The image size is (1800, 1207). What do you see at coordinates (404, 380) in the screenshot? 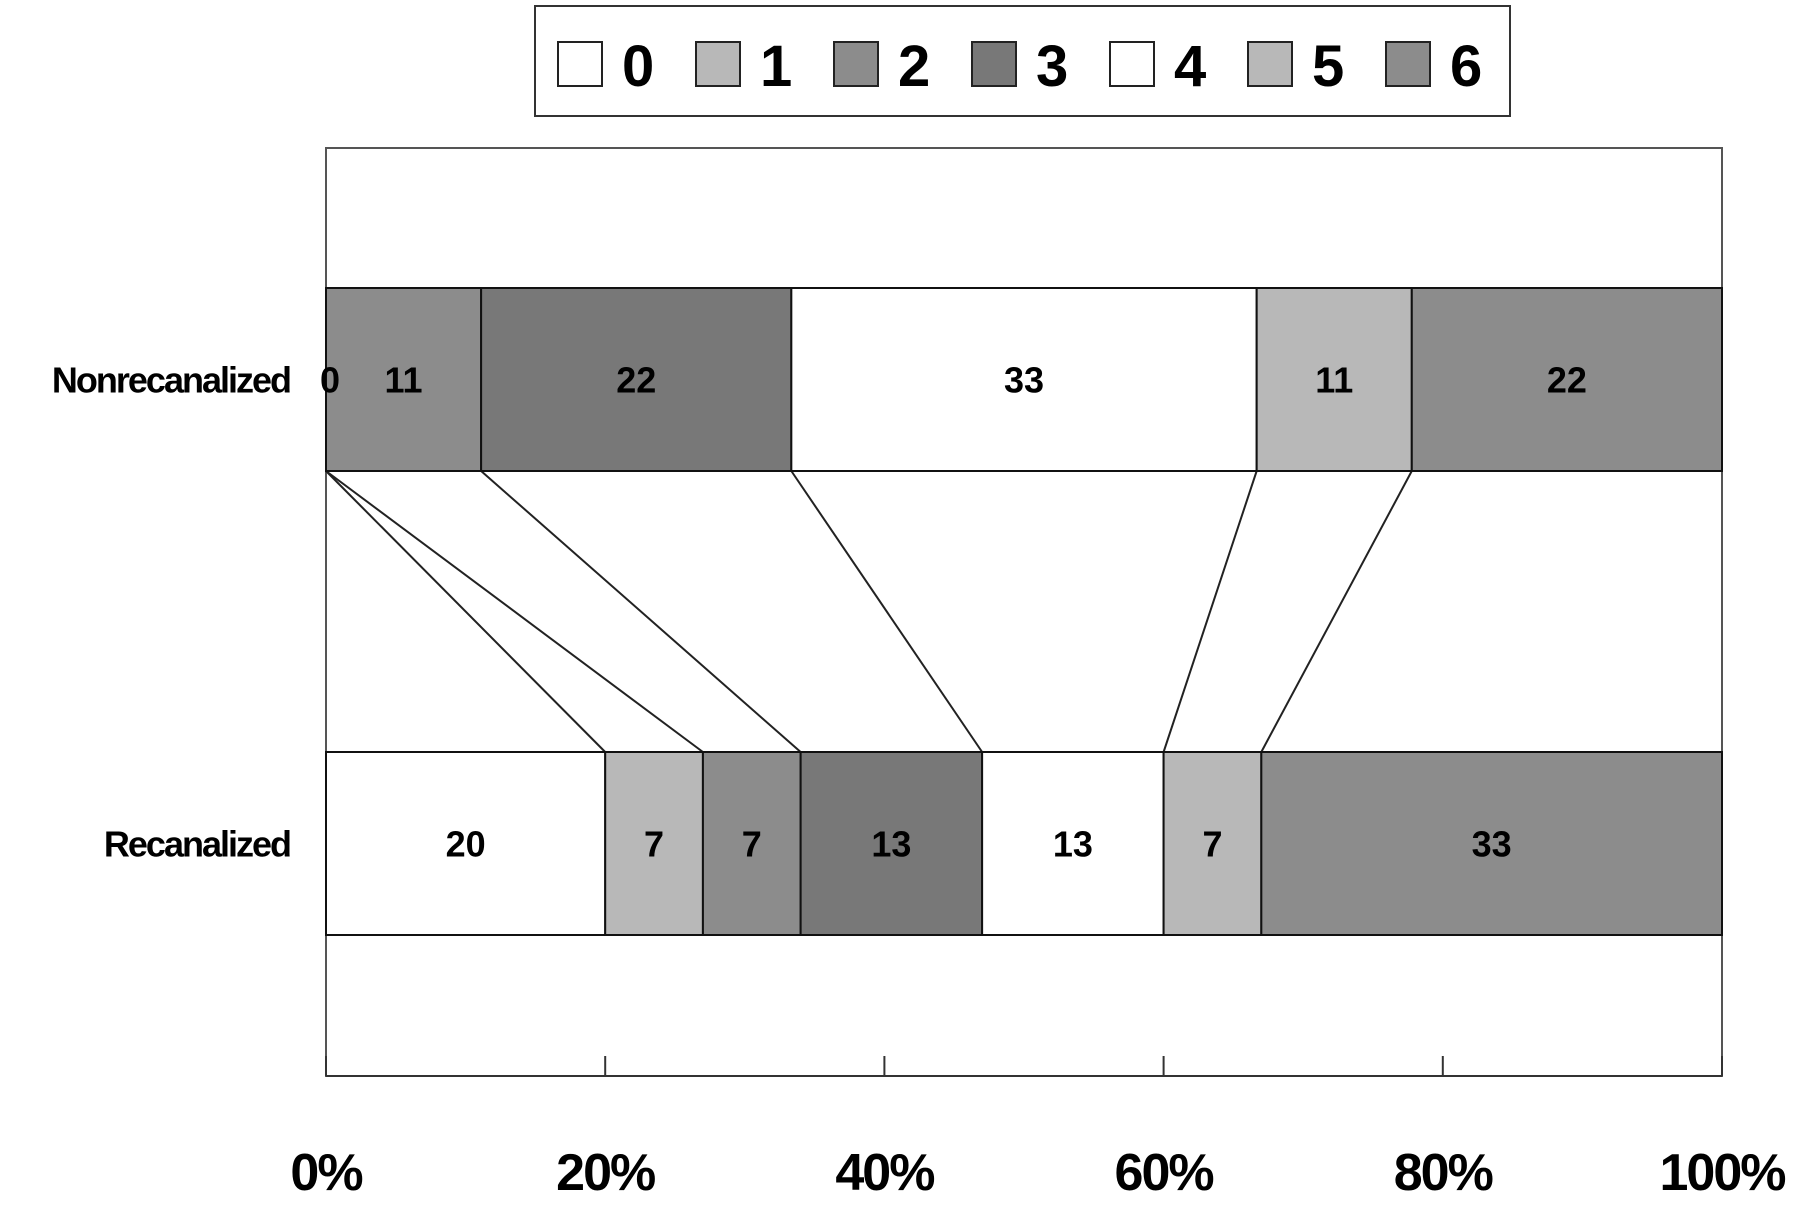
I see `data-label-nonrecanalized-2: 11` at bounding box center [404, 380].